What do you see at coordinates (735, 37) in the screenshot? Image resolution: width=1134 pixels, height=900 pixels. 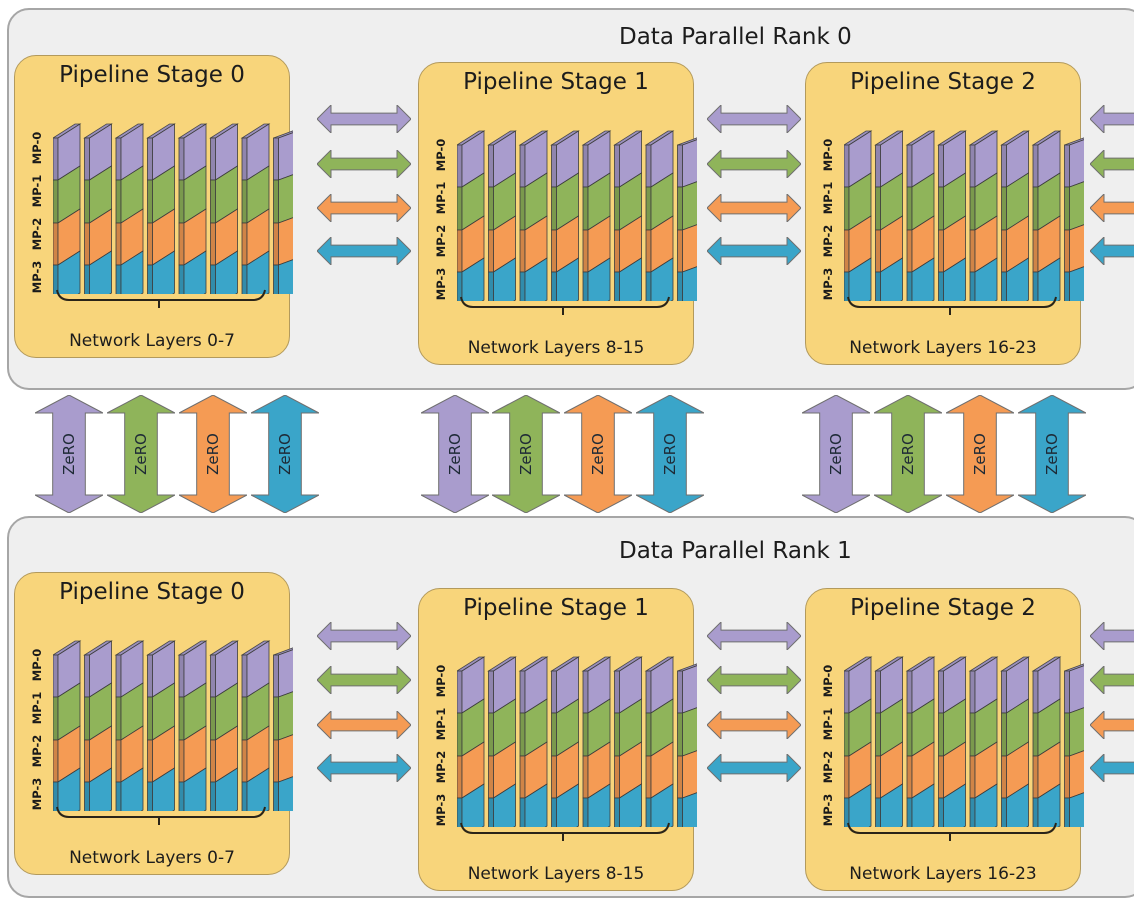 I see `rank-title: Data Parallel Rank 0` at bounding box center [735, 37].